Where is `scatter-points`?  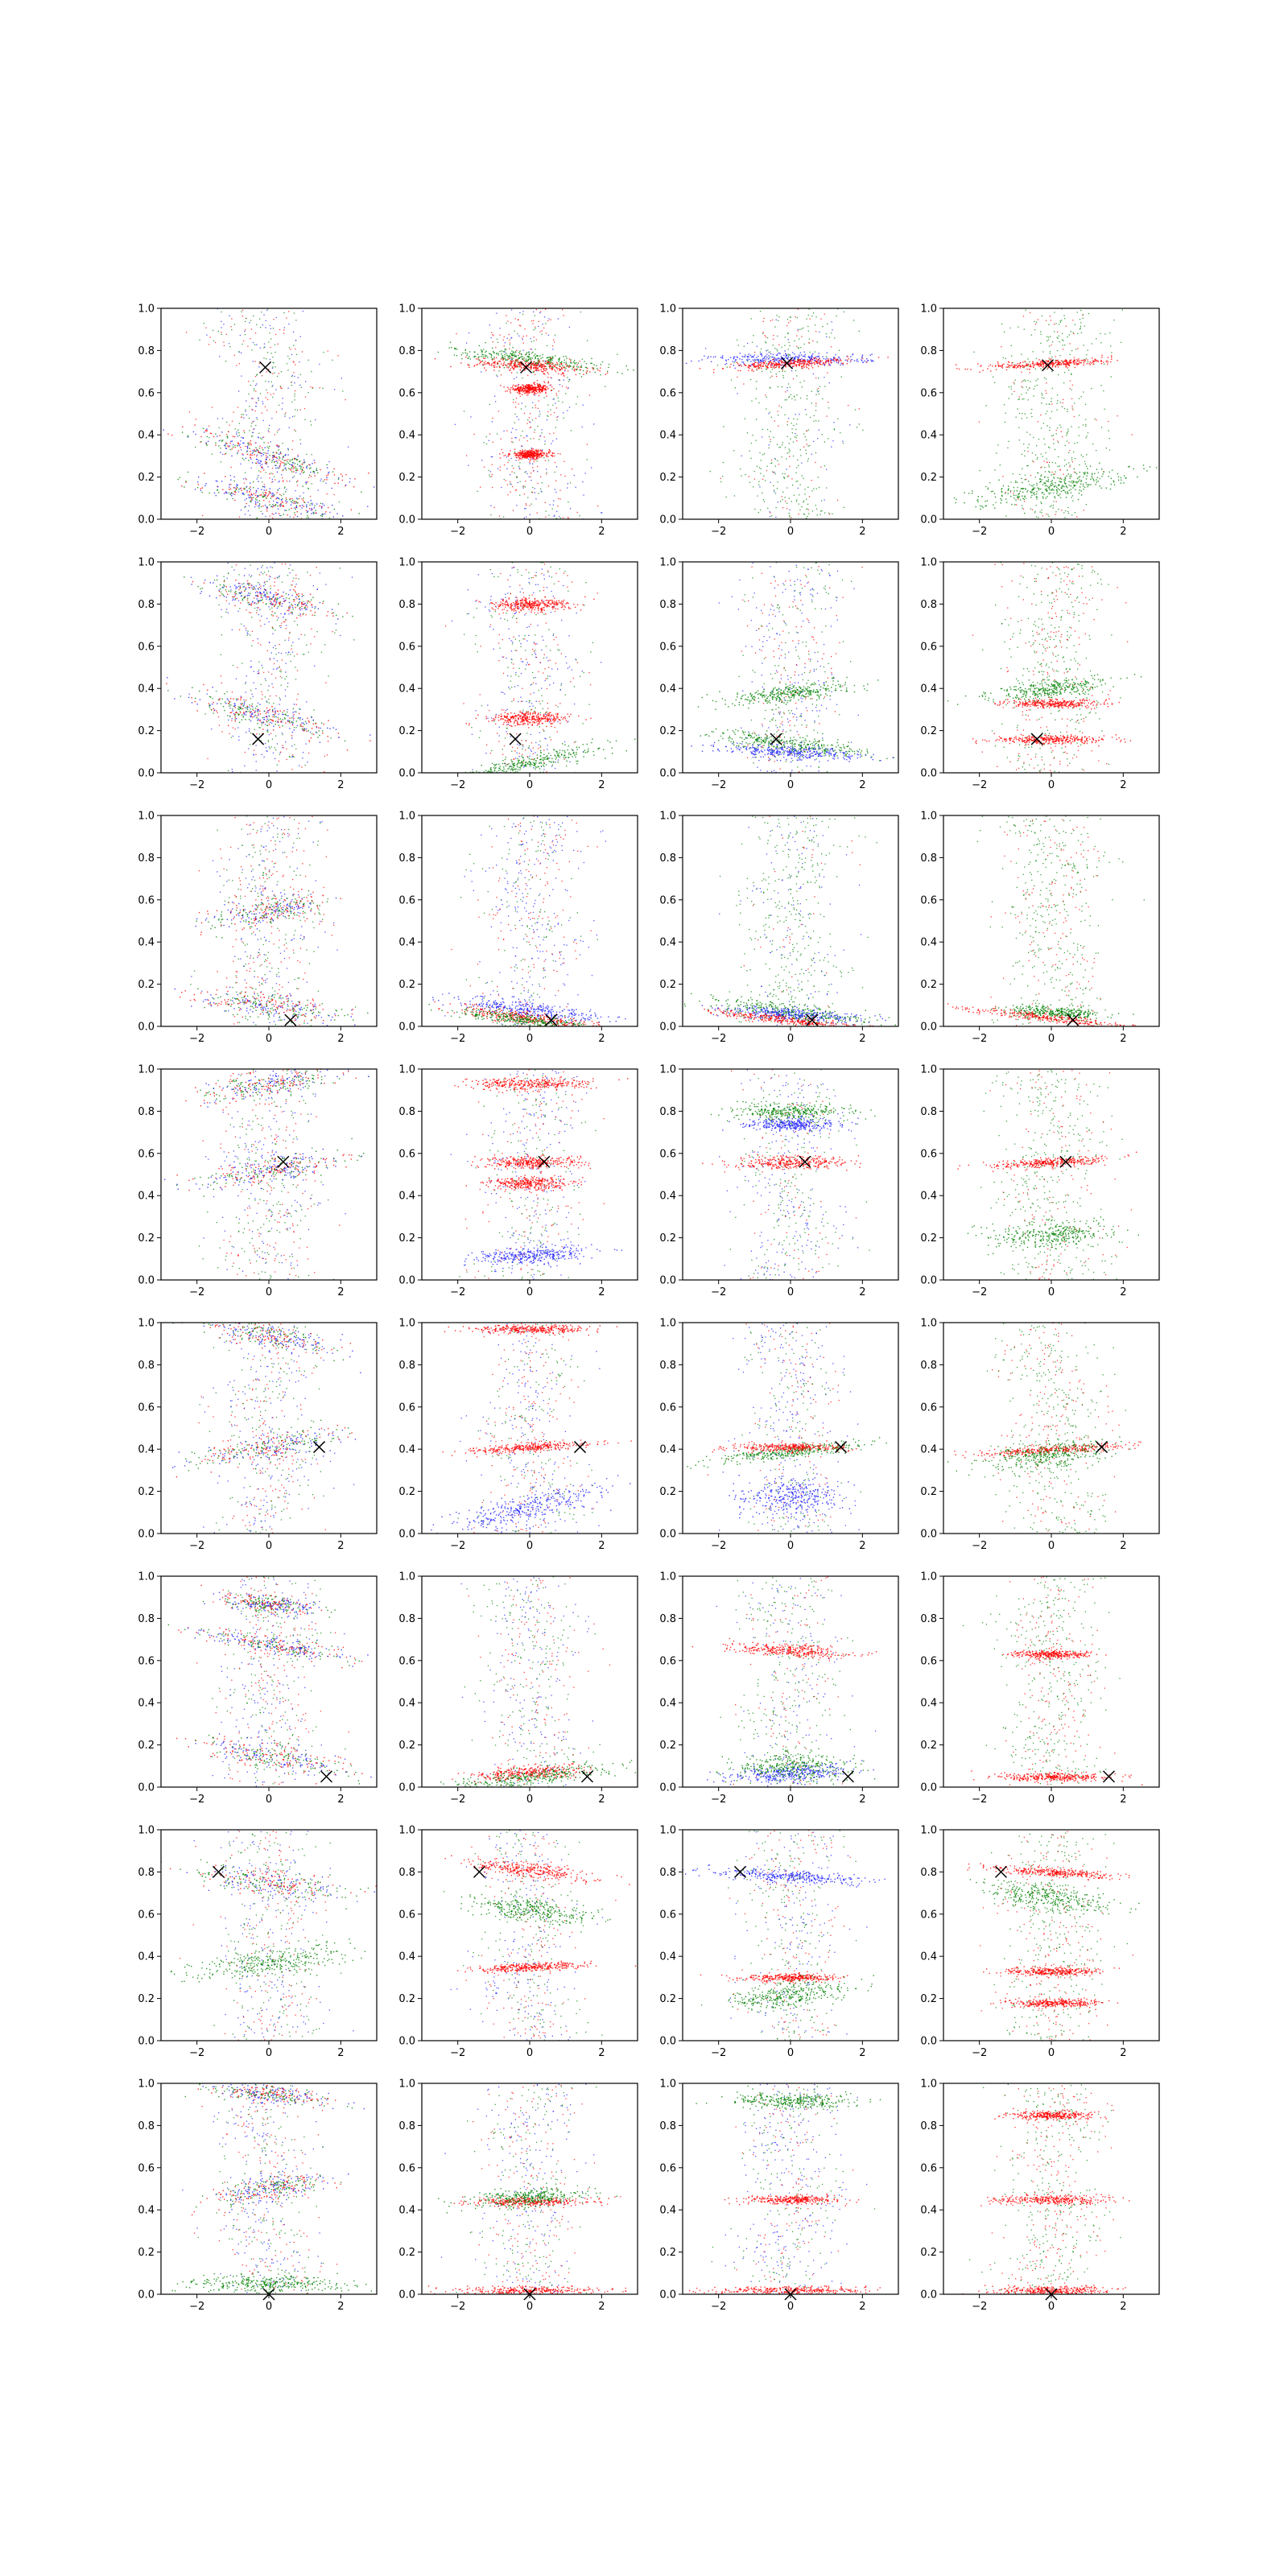 scatter-points is located at coordinates (269, 413).